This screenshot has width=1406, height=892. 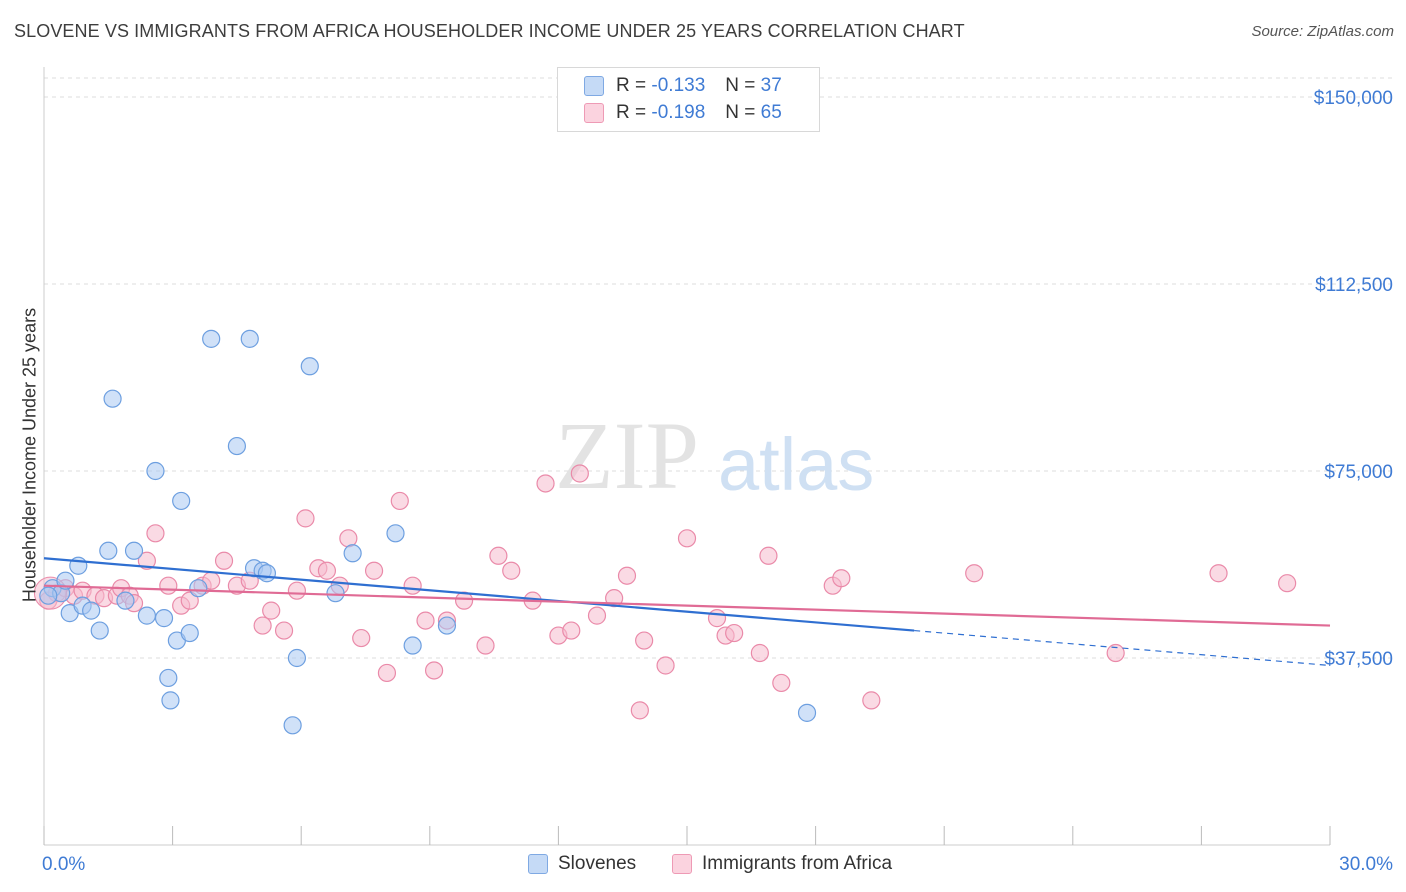 I want to click on trend-line-slovenes-extrapolated, so click(x=1122, y=648).